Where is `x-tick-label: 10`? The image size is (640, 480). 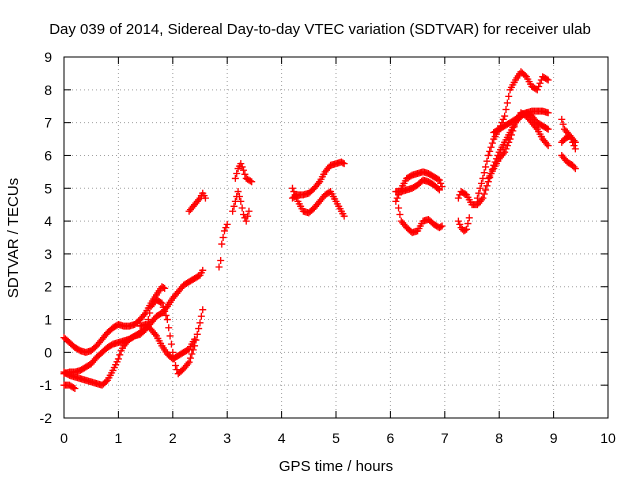 x-tick-label: 10 is located at coordinates (608, 438).